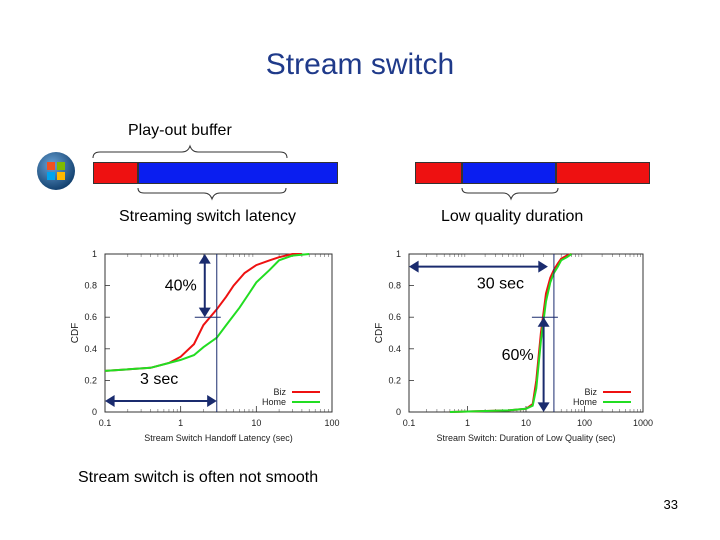  Describe the element at coordinates (500, 284) in the screenshot. I see `seconds-annotation: 30 sec` at that location.